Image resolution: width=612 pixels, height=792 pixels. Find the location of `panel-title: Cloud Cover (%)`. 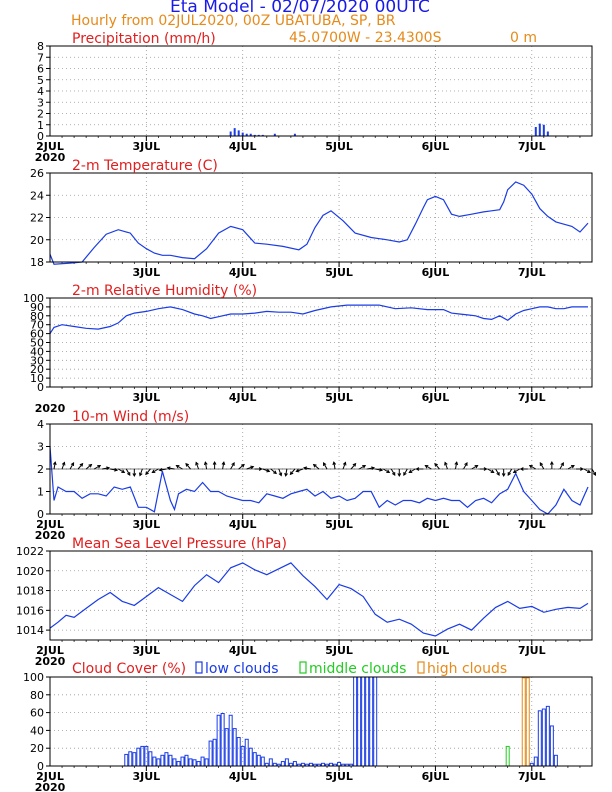

panel-title: Cloud Cover (%) is located at coordinates (129, 669).